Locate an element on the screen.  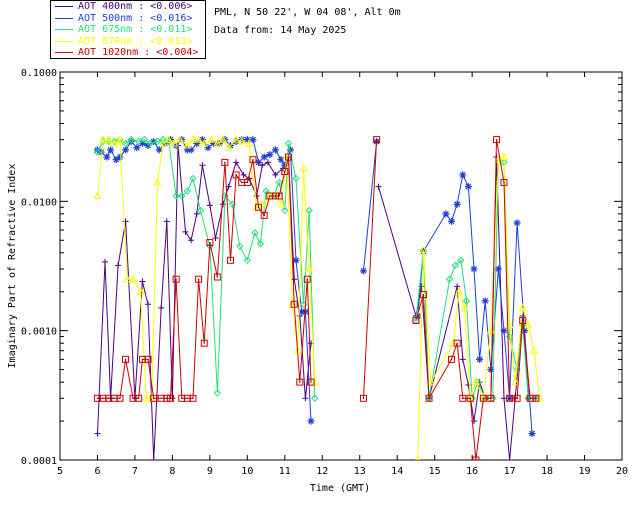
y-tick-label: 0.0010 is located at coordinates (39, 332).